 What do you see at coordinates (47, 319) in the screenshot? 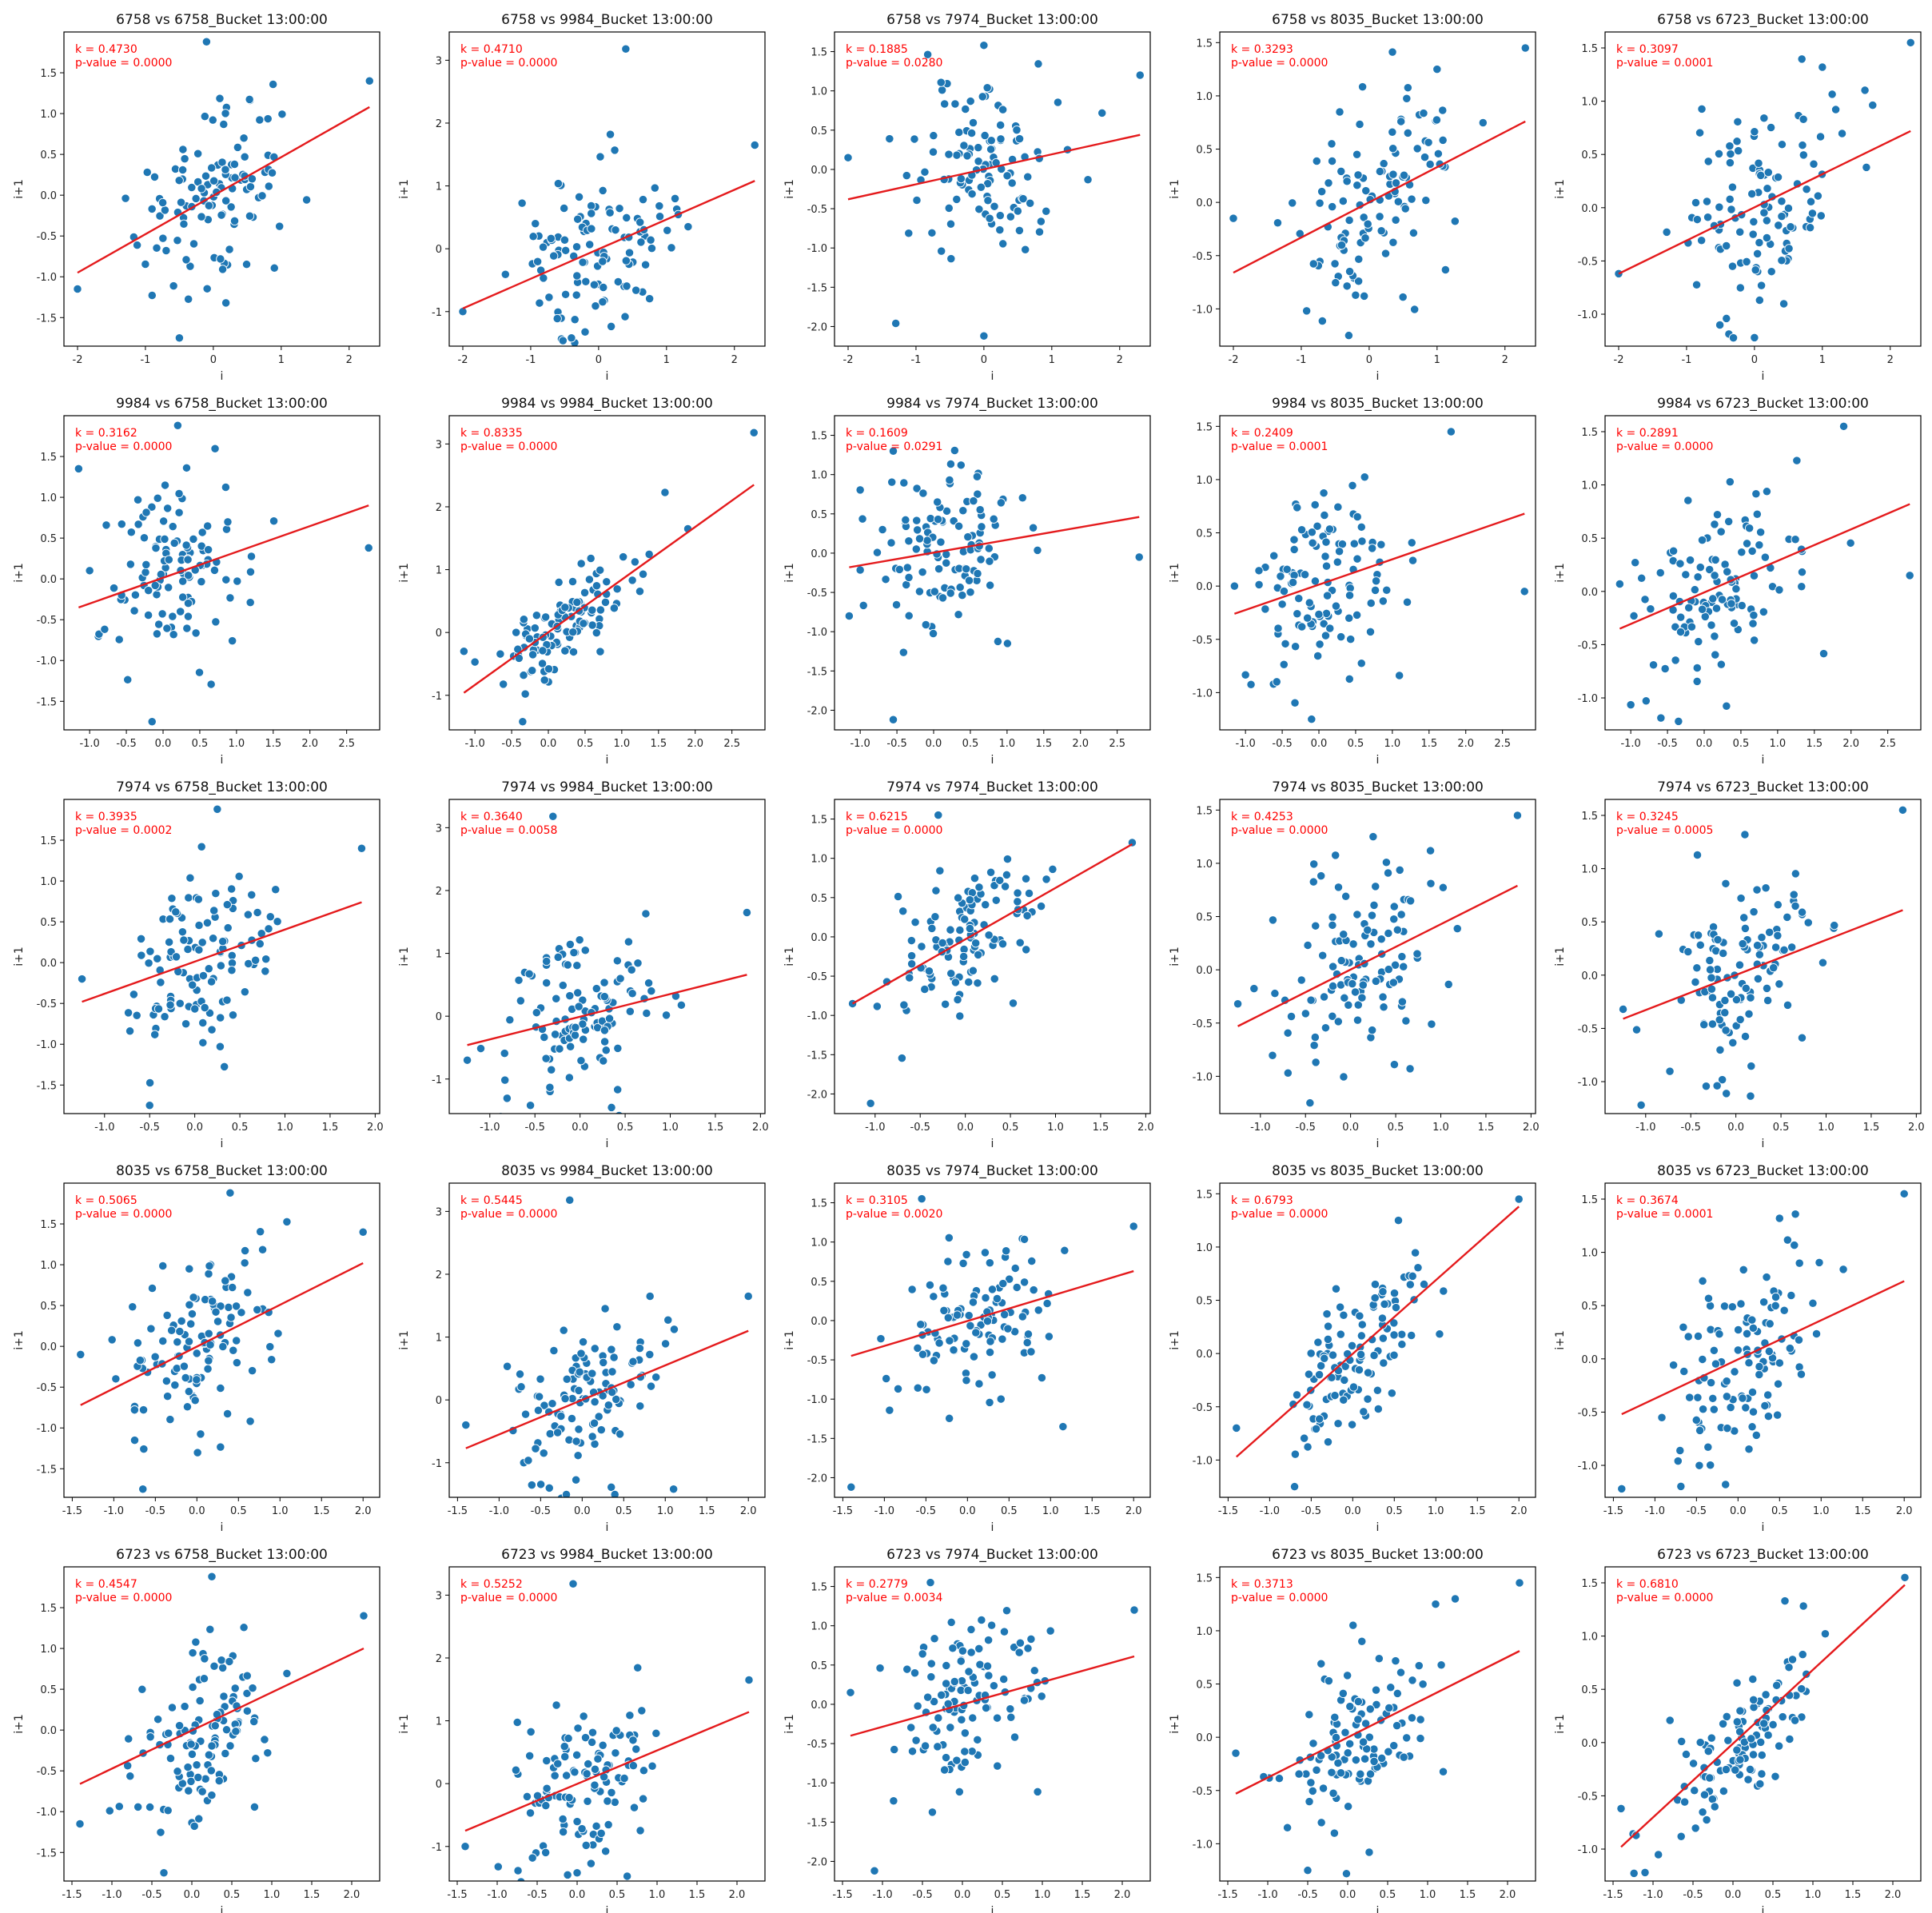
I see `y-tick-label: -1.5` at bounding box center [47, 319].